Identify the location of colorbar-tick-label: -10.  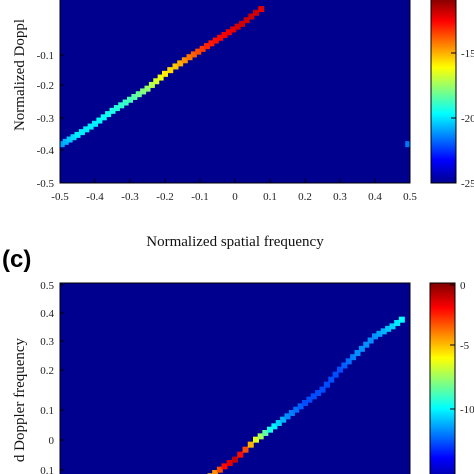
(467, 410).